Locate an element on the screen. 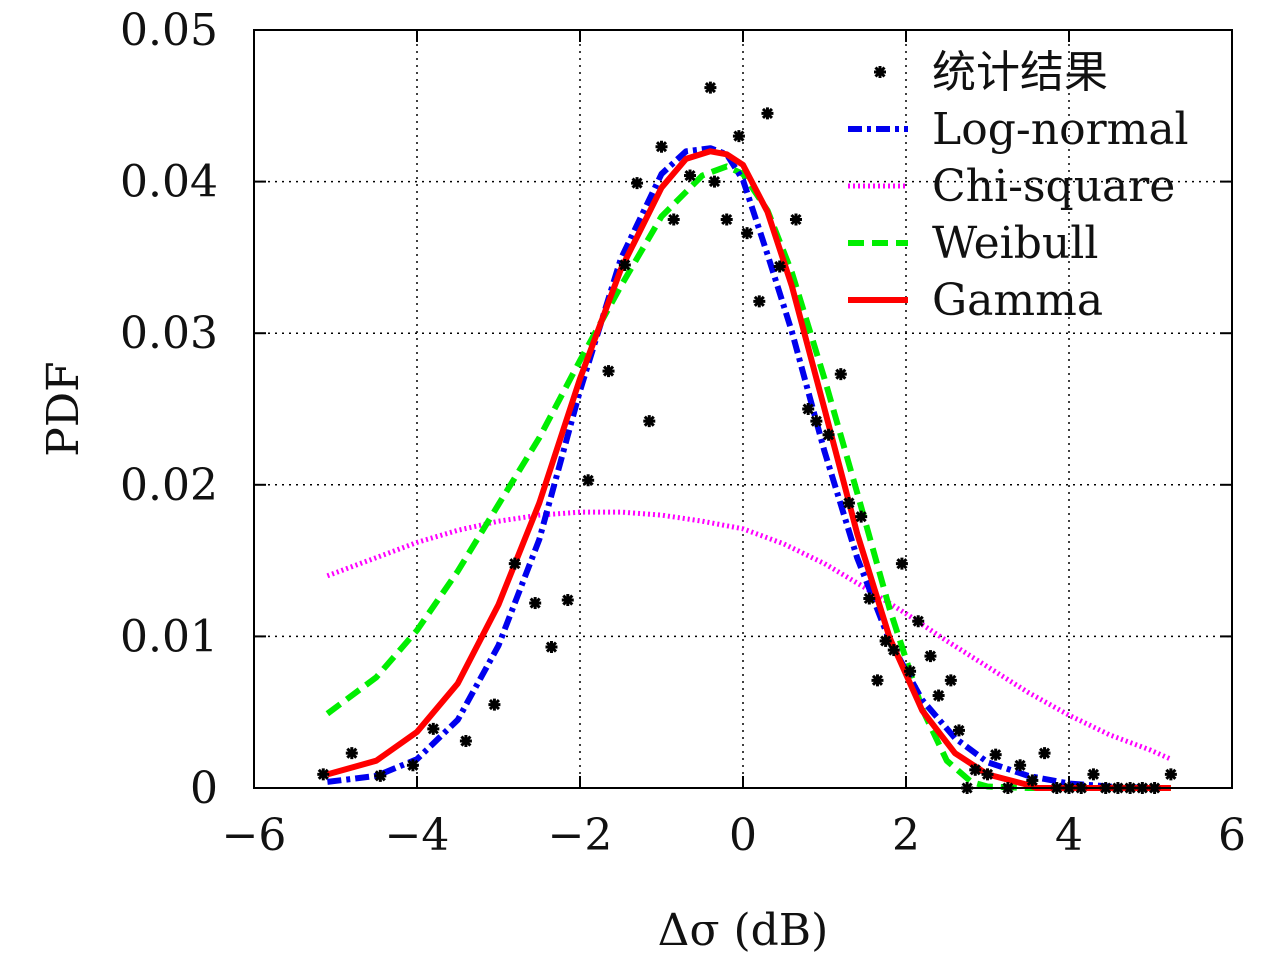 The height and width of the screenshot is (957, 1280). y-axis-label: PDF is located at coordinates (63, 408).